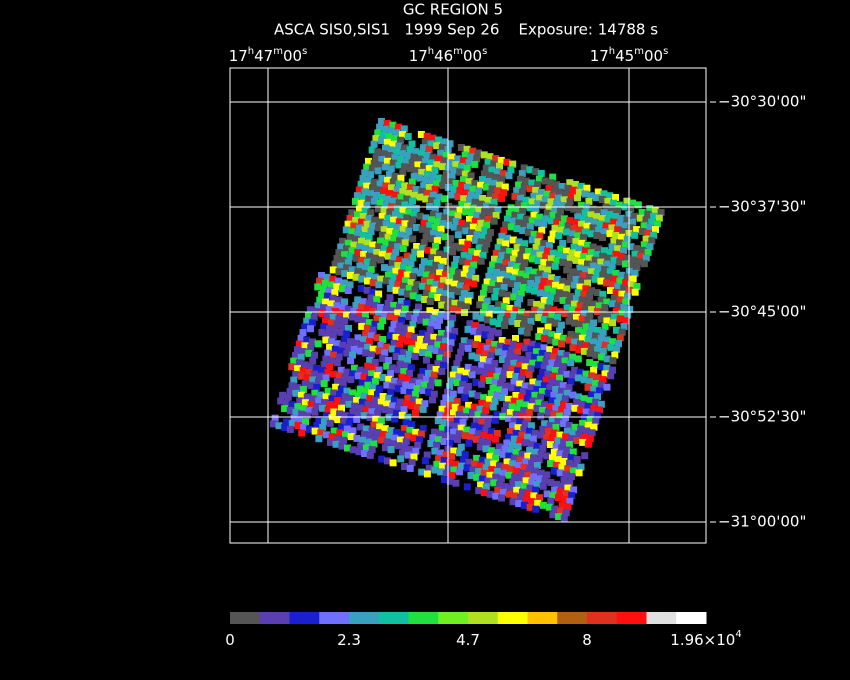  What do you see at coordinates (483, 630) in the screenshot?
I see `colorbar: 0 2.3 4.7 8 1.96×104` at bounding box center [483, 630].